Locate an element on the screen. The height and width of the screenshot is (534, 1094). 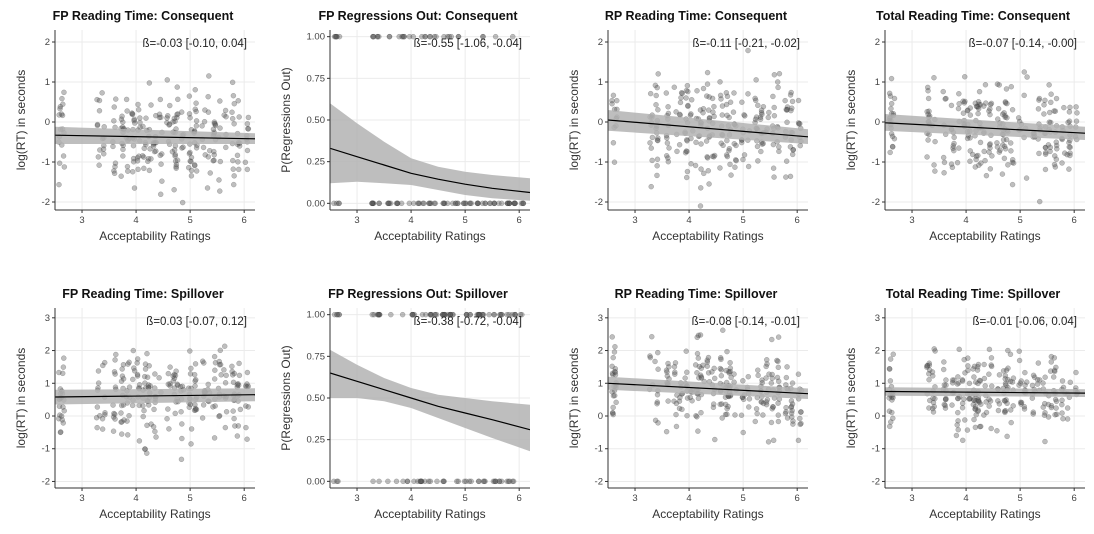
x-tick-label: 6 is located at coordinates (244, 498).